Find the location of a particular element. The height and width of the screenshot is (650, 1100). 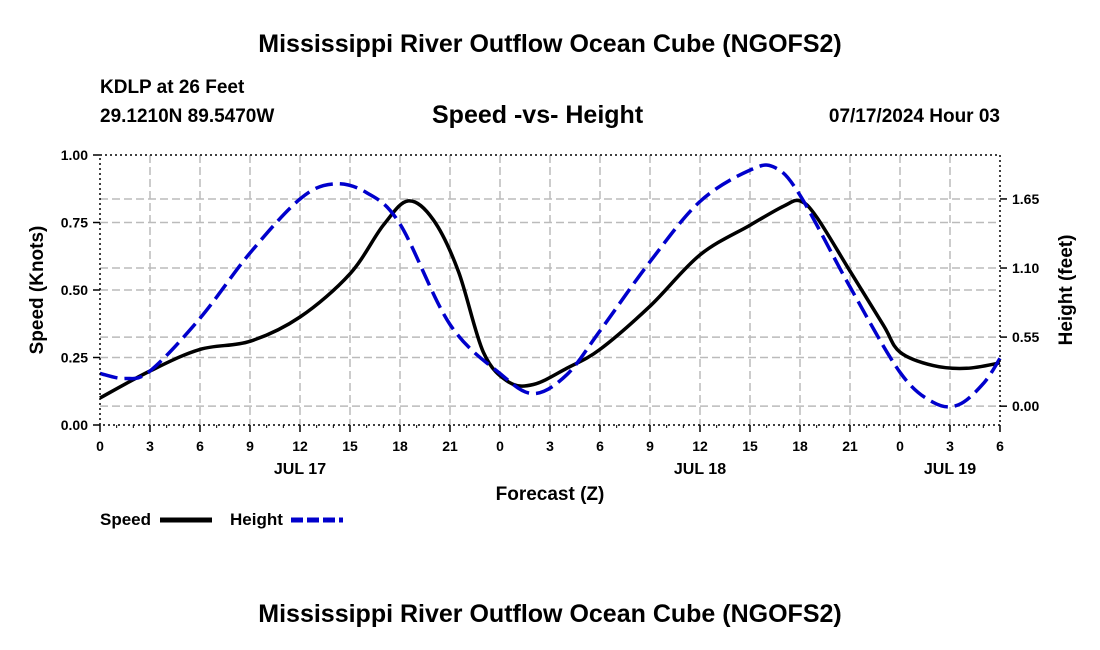

y-tick-label: 0.25 is located at coordinates (74, 358).